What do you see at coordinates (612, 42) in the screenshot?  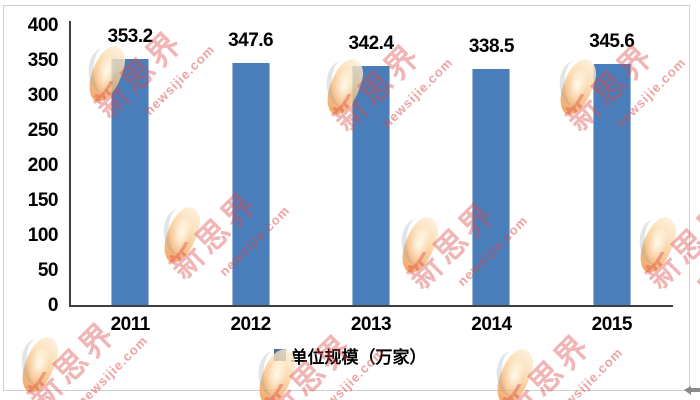 I see `bar-value-label: 345.6` at bounding box center [612, 42].